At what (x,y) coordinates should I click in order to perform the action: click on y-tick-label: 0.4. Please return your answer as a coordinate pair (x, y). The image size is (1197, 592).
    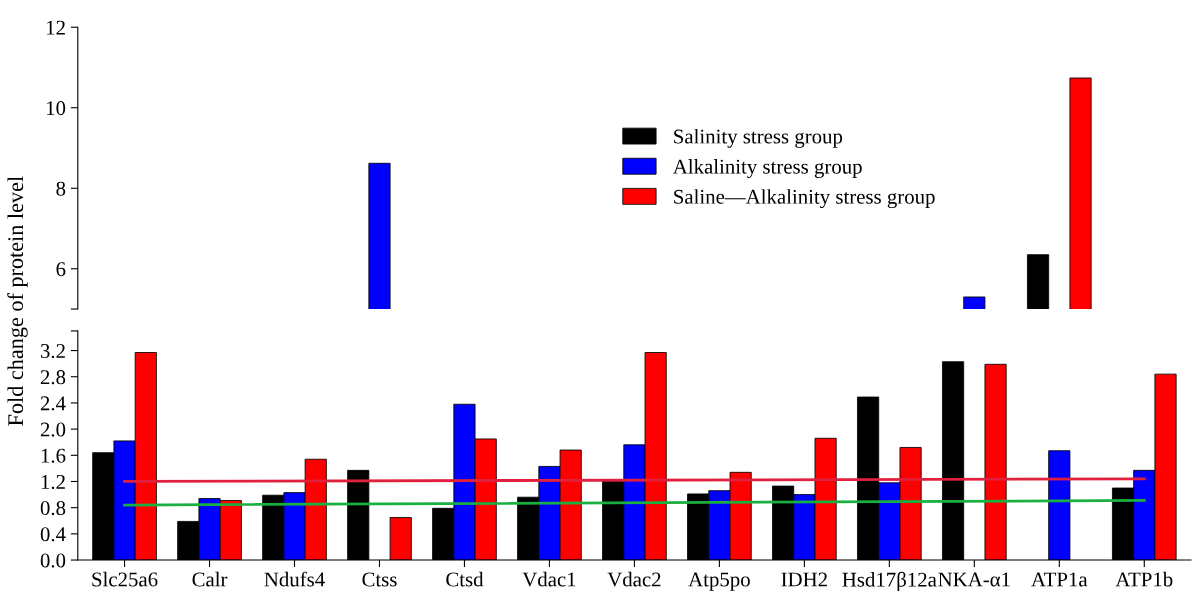
    Looking at the image, I should click on (53, 534).